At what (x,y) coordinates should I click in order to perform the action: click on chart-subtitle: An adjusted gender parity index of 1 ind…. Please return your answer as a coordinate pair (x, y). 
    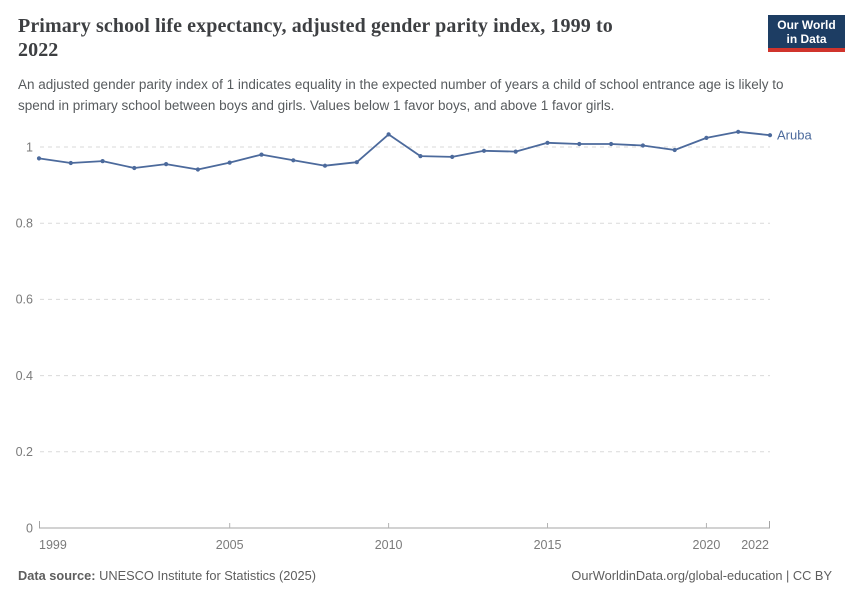
    Looking at the image, I should click on (401, 95).